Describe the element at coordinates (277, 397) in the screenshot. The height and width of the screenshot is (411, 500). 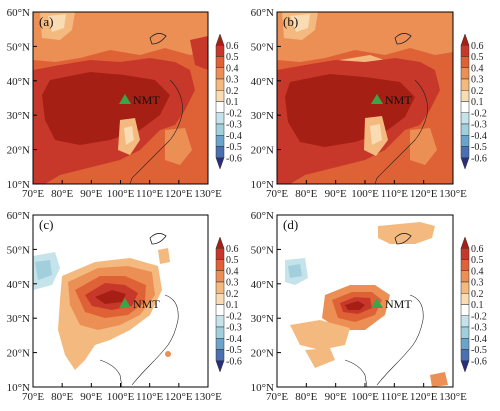
I see `panel-d-xtick-label: 70°E` at that location.